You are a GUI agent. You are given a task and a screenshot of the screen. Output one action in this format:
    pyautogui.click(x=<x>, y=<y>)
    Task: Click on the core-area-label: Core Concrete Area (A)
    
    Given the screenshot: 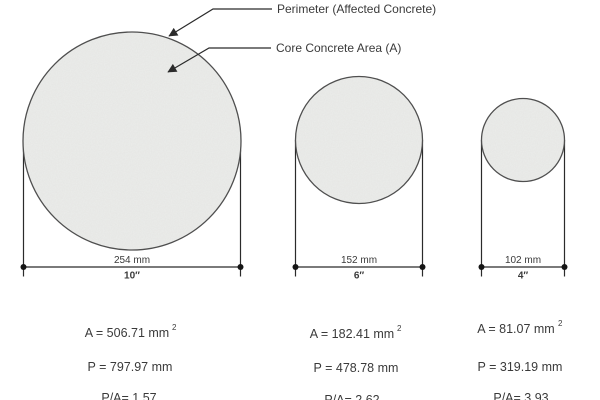 What is the action you would take?
    pyautogui.click(x=338, y=48)
    